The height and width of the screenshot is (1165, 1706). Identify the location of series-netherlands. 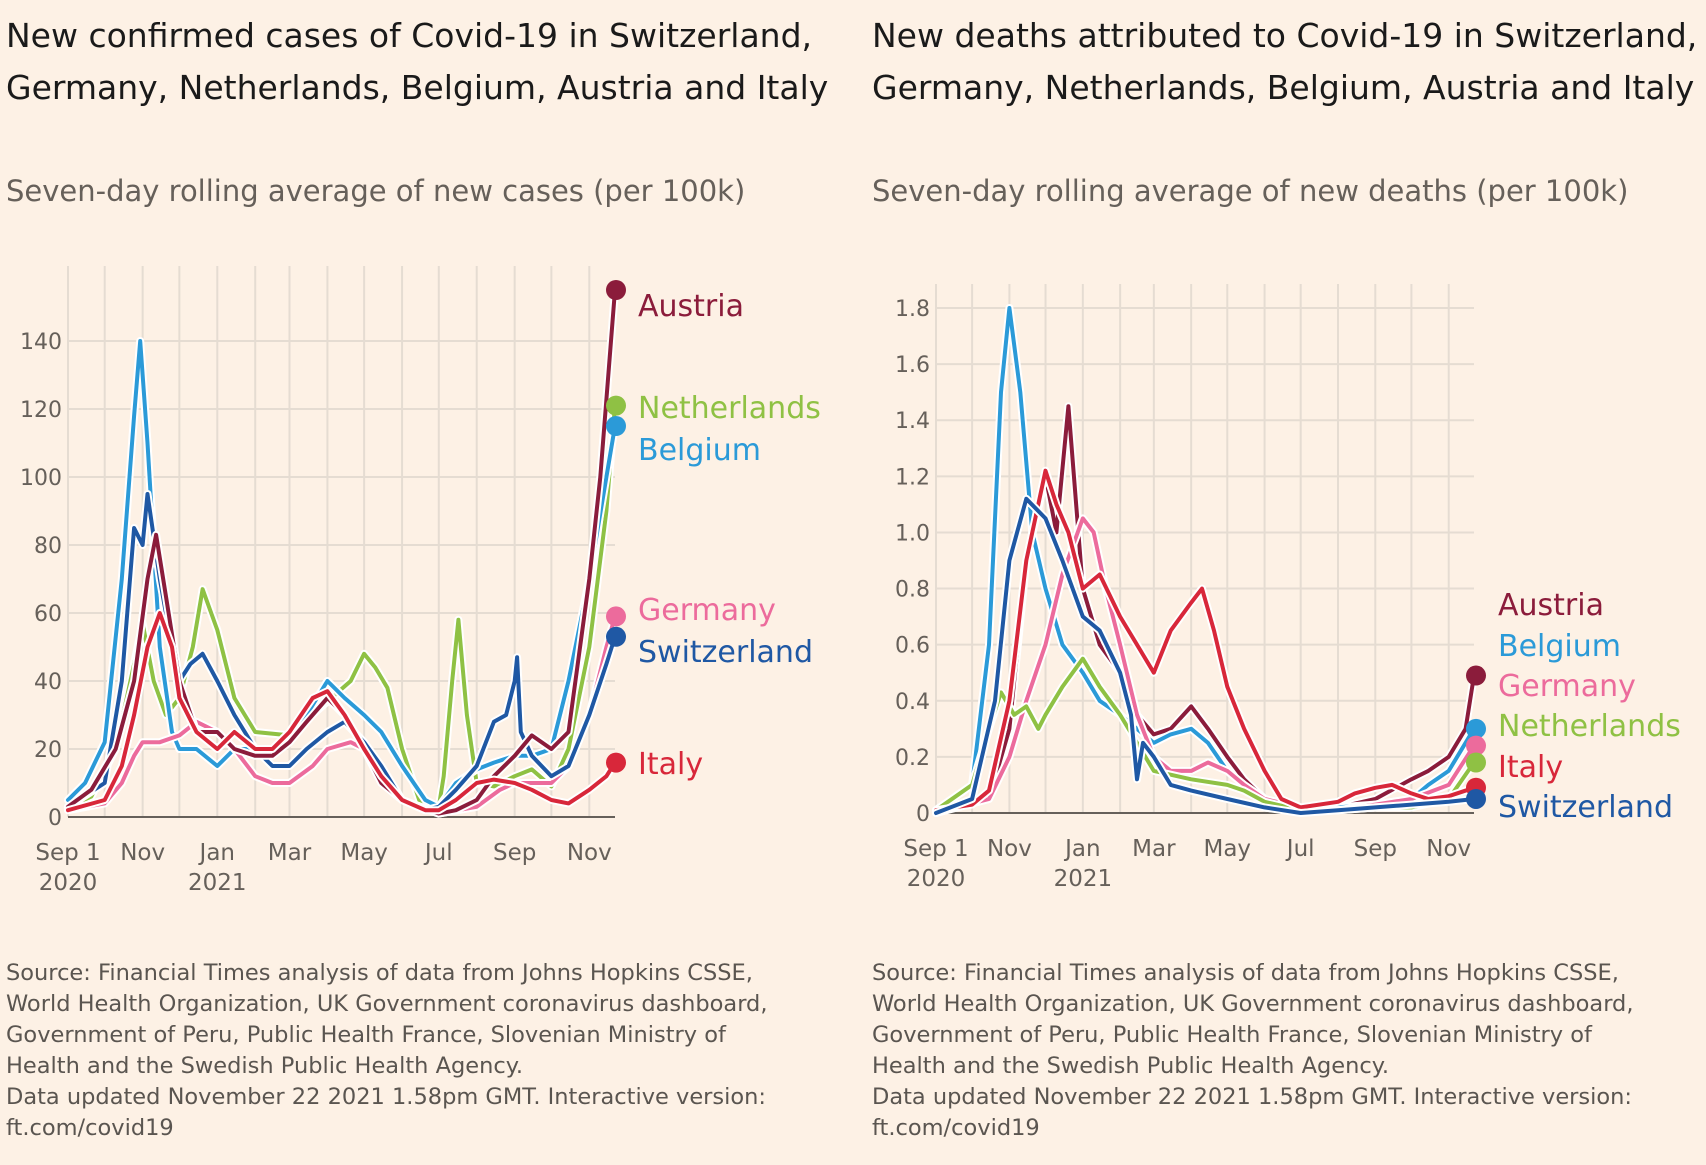
(341, 606).